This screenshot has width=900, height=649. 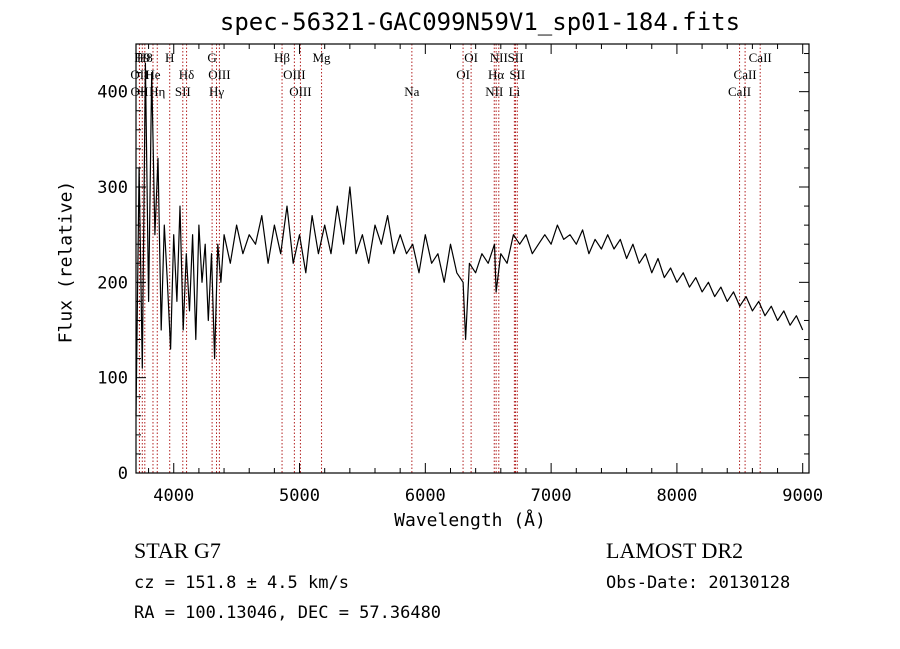 I want to click on line-marker-label: OII, so click(x=139, y=74).